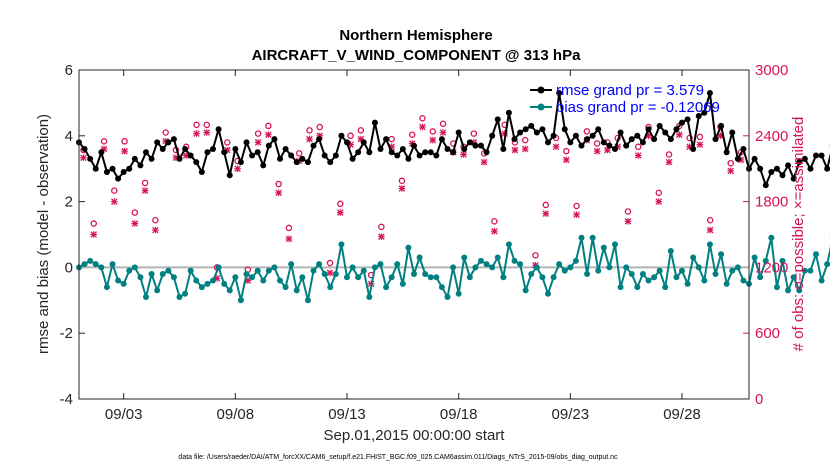 The image size is (830, 470). I want to click on y-right-tick-label: 600, so click(767, 333).